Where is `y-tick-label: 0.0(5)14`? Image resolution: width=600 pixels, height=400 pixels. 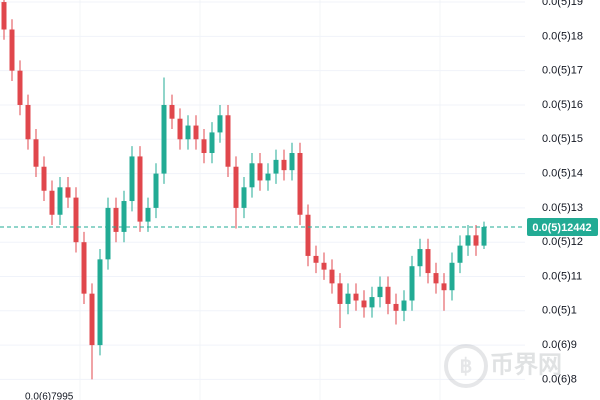 y-tick-label: 0.0(5)14 is located at coordinates (562, 173).